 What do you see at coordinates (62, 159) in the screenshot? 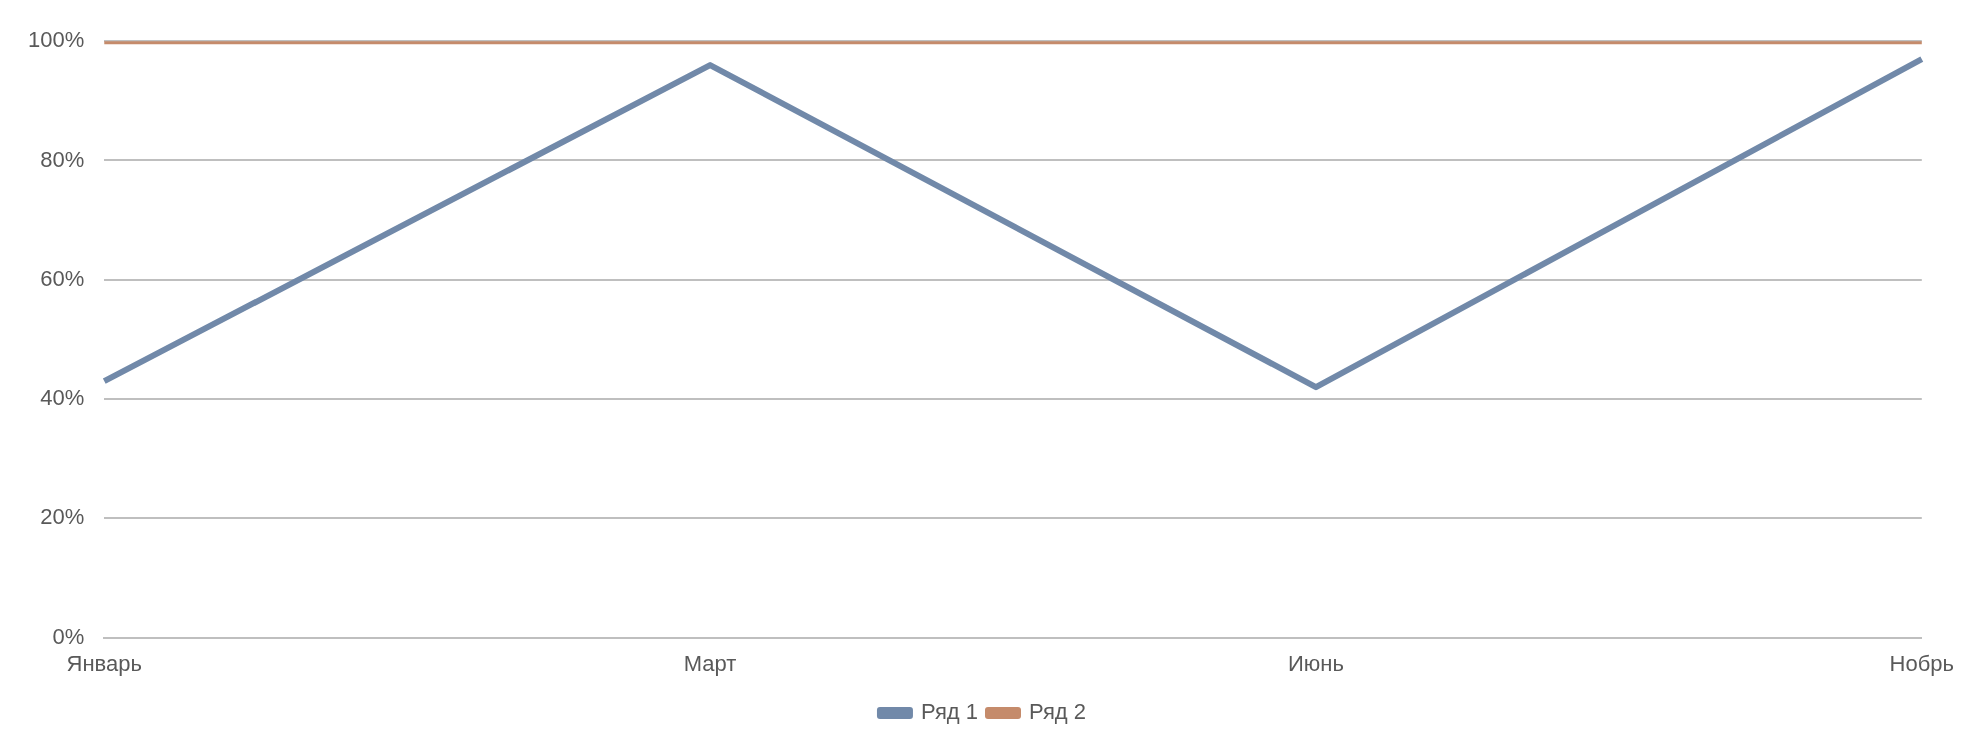
I see `y-tick-label: 80%` at bounding box center [62, 159].